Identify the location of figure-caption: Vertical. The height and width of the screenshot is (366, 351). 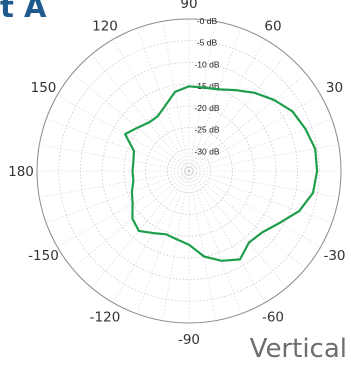
(298, 349).